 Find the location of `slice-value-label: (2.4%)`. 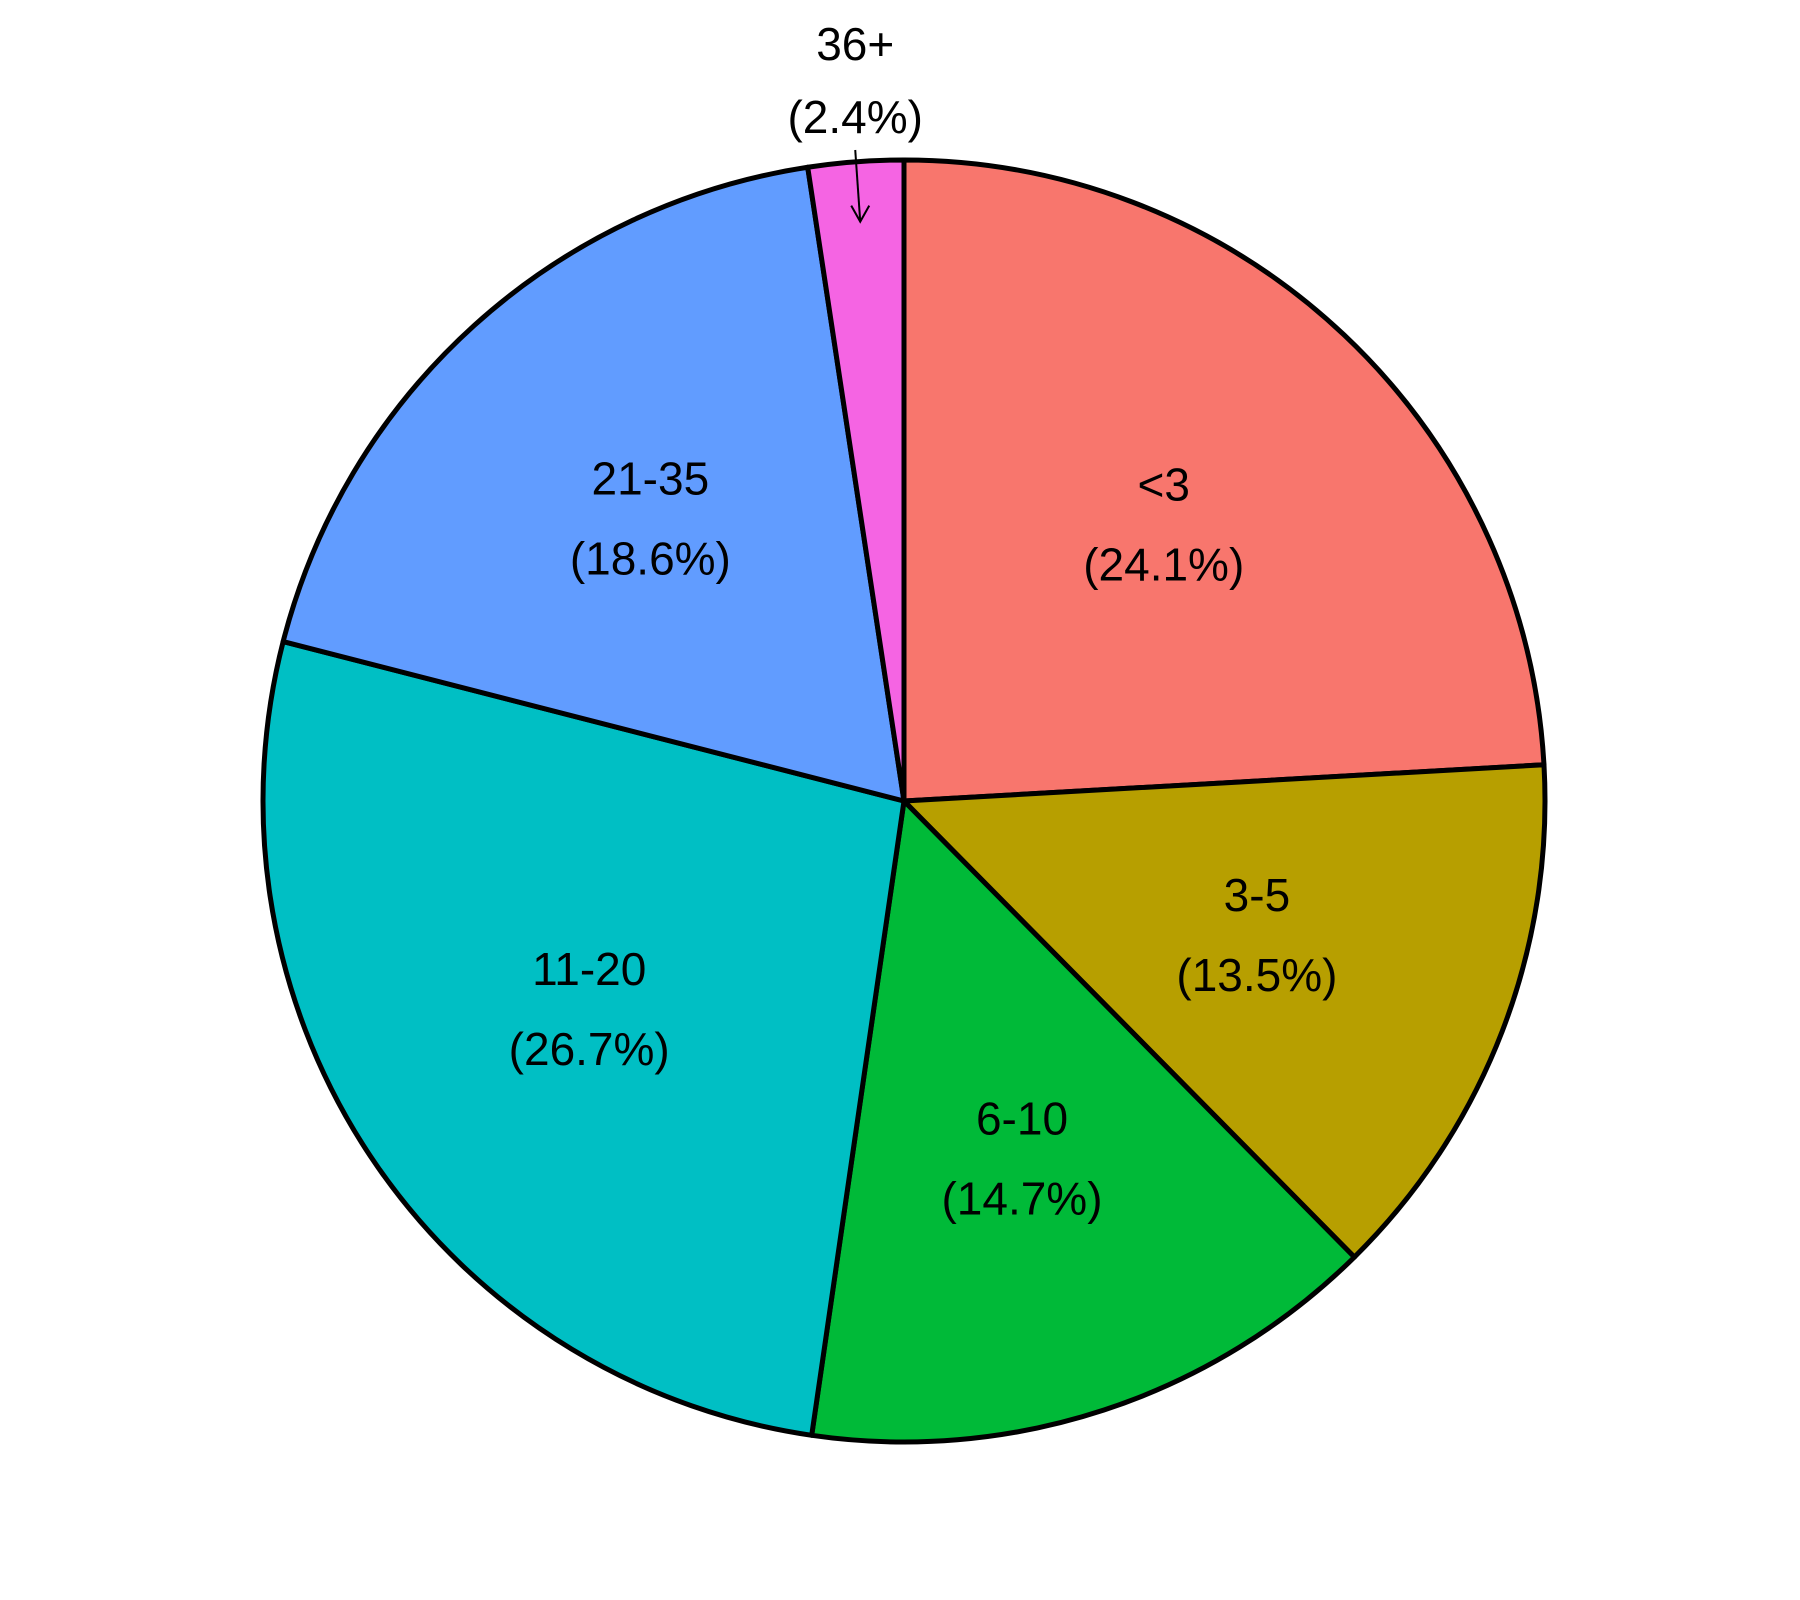

slice-value-label: (2.4%) is located at coordinates (854, 117).